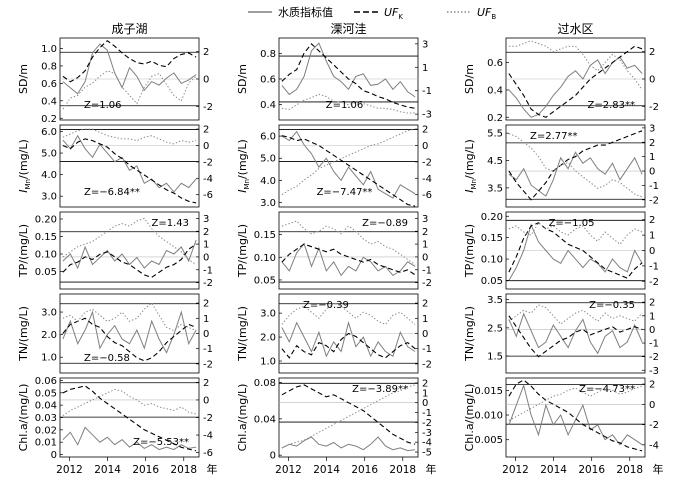  Describe the element at coordinates (49, 132) in the screenshot. I see `ytick-label-3: 6.0` at that location.